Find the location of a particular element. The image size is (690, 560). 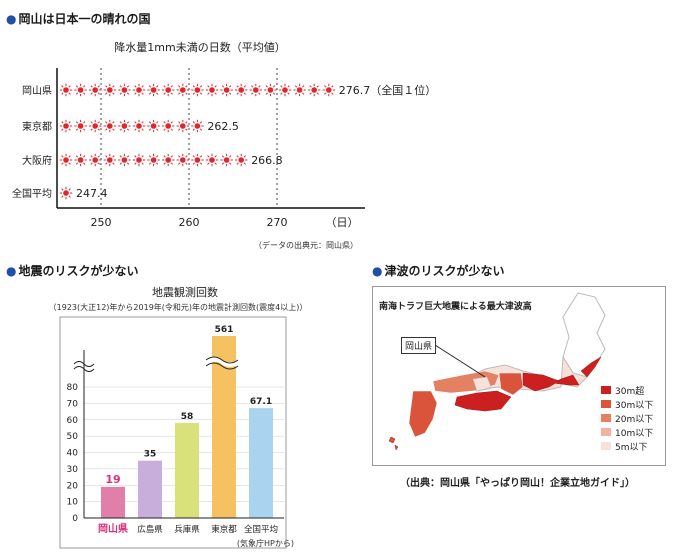

tsunami-legend: 30m超 30m以下 20m以下 10m以下 5m以下 is located at coordinates (627, 418).